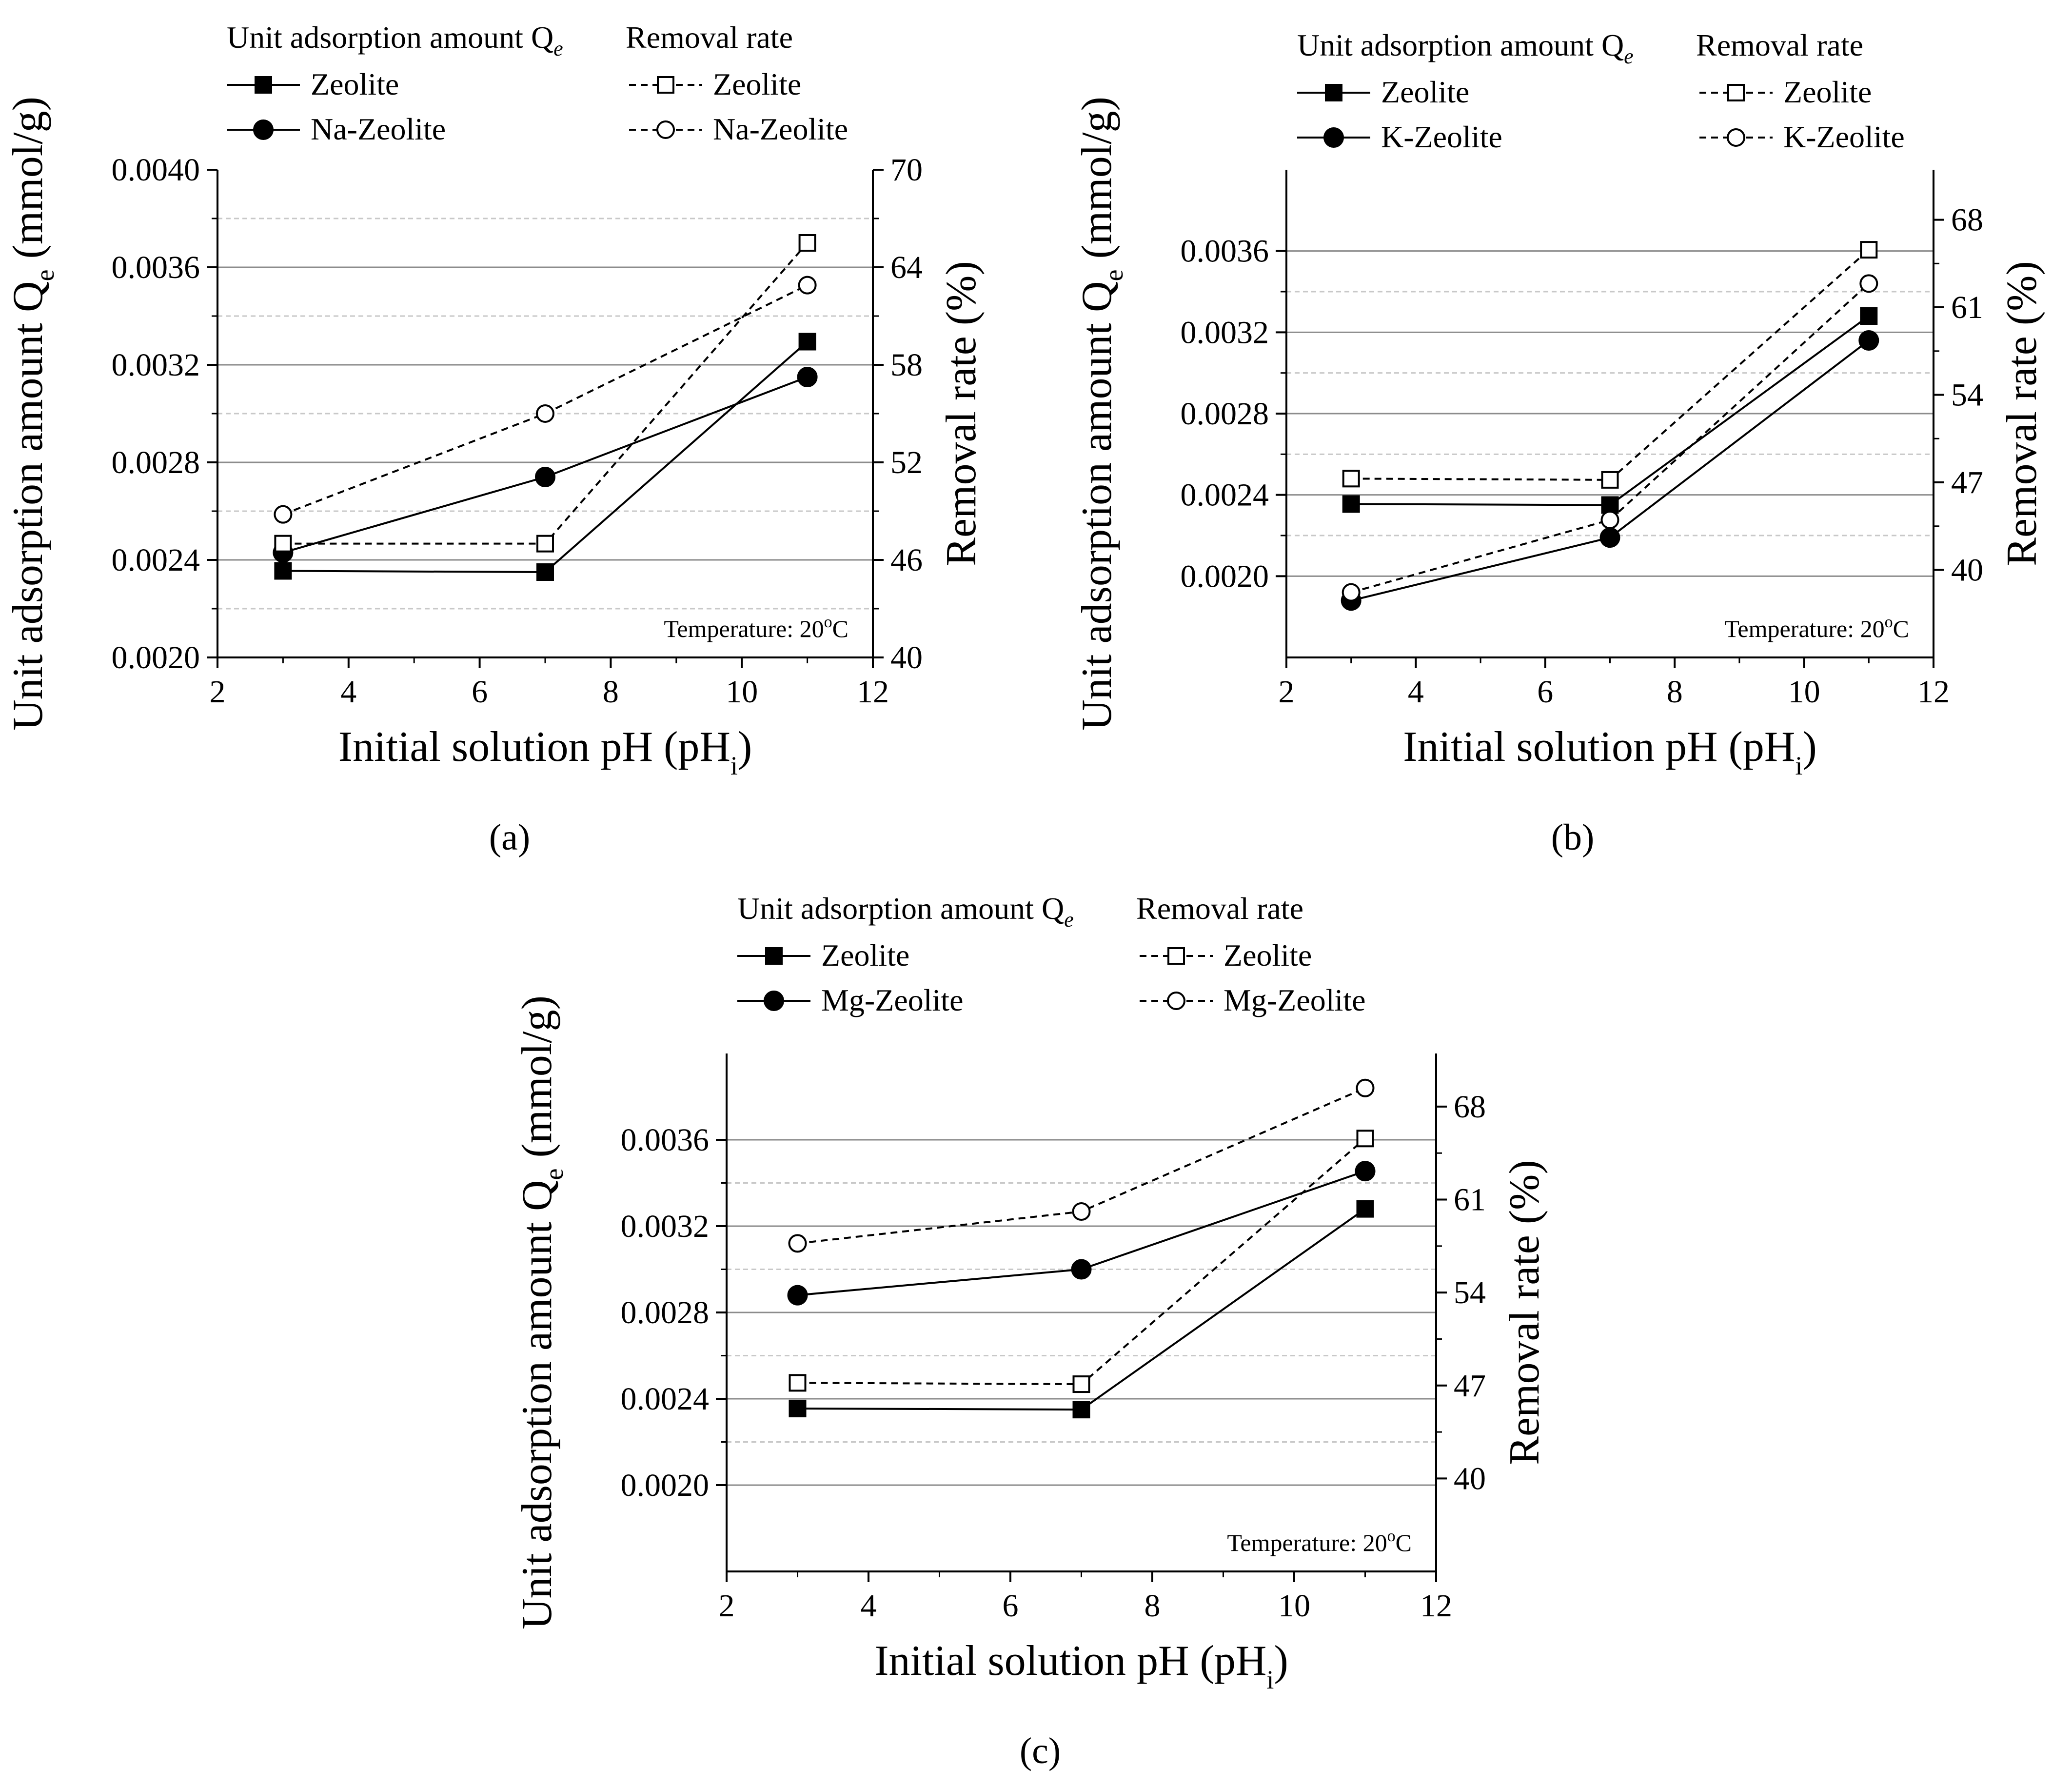  I want to click on legend-label-1: Zeolite, so click(757, 84).